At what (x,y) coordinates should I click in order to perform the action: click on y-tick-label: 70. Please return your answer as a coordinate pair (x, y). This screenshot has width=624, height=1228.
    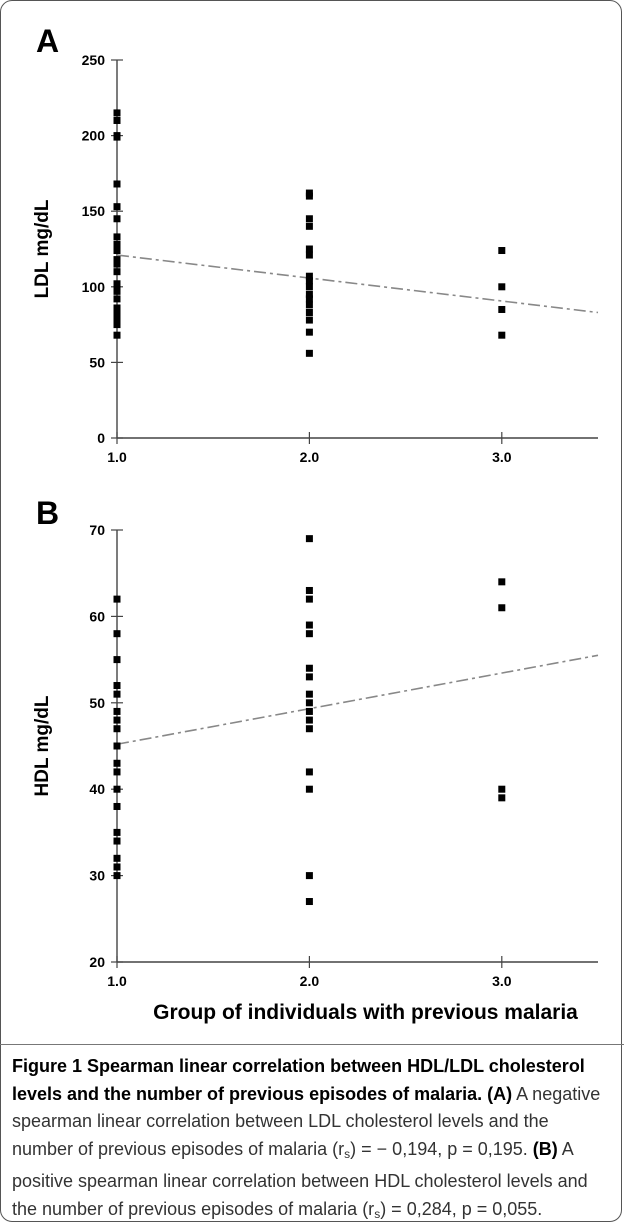
    Looking at the image, I should click on (97, 530).